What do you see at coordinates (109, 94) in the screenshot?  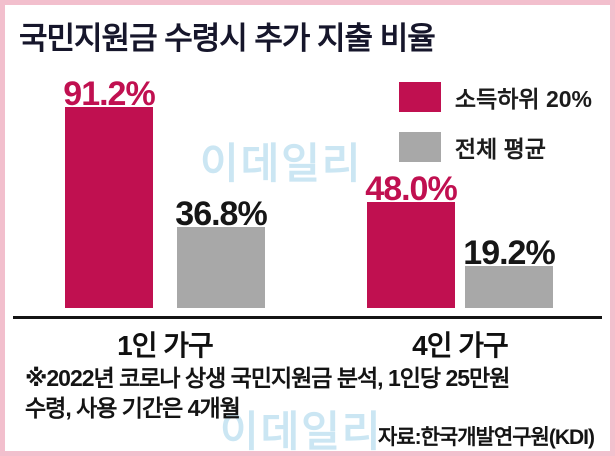 I see `value-label-91-2: 91.2%` at bounding box center [109, 94].